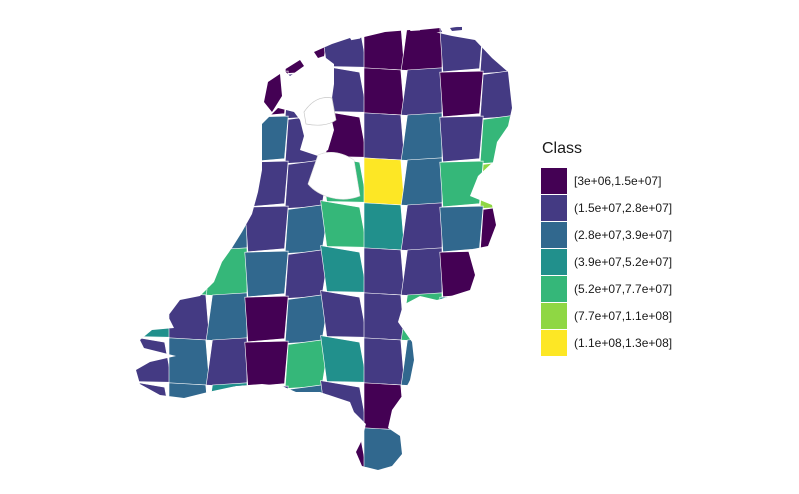  I want to click on legend-label: (2.8e+07,3.9e+07], so click(623, 234).